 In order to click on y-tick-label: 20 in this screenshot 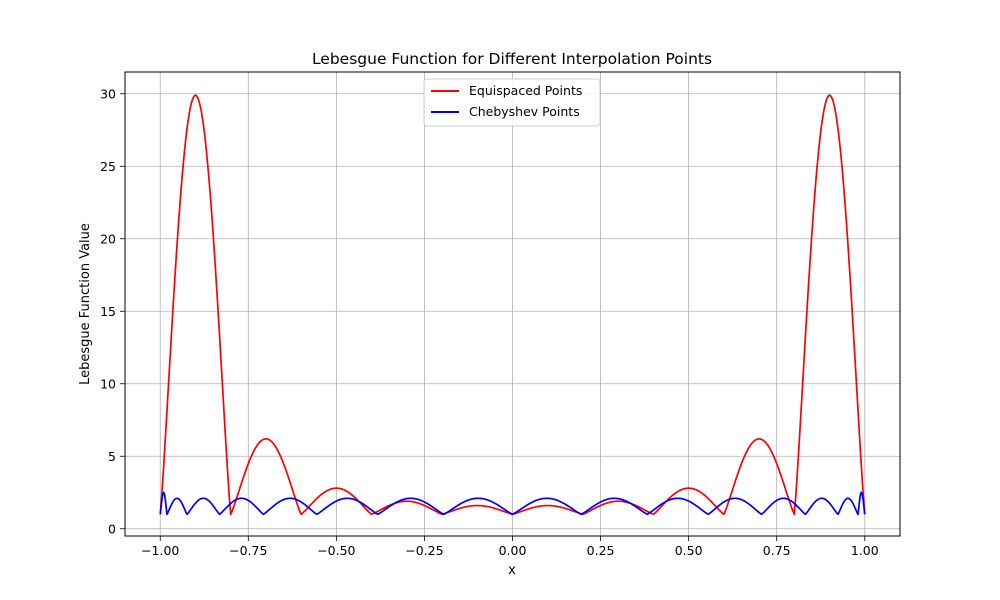, I will do `click(108, 238)`.